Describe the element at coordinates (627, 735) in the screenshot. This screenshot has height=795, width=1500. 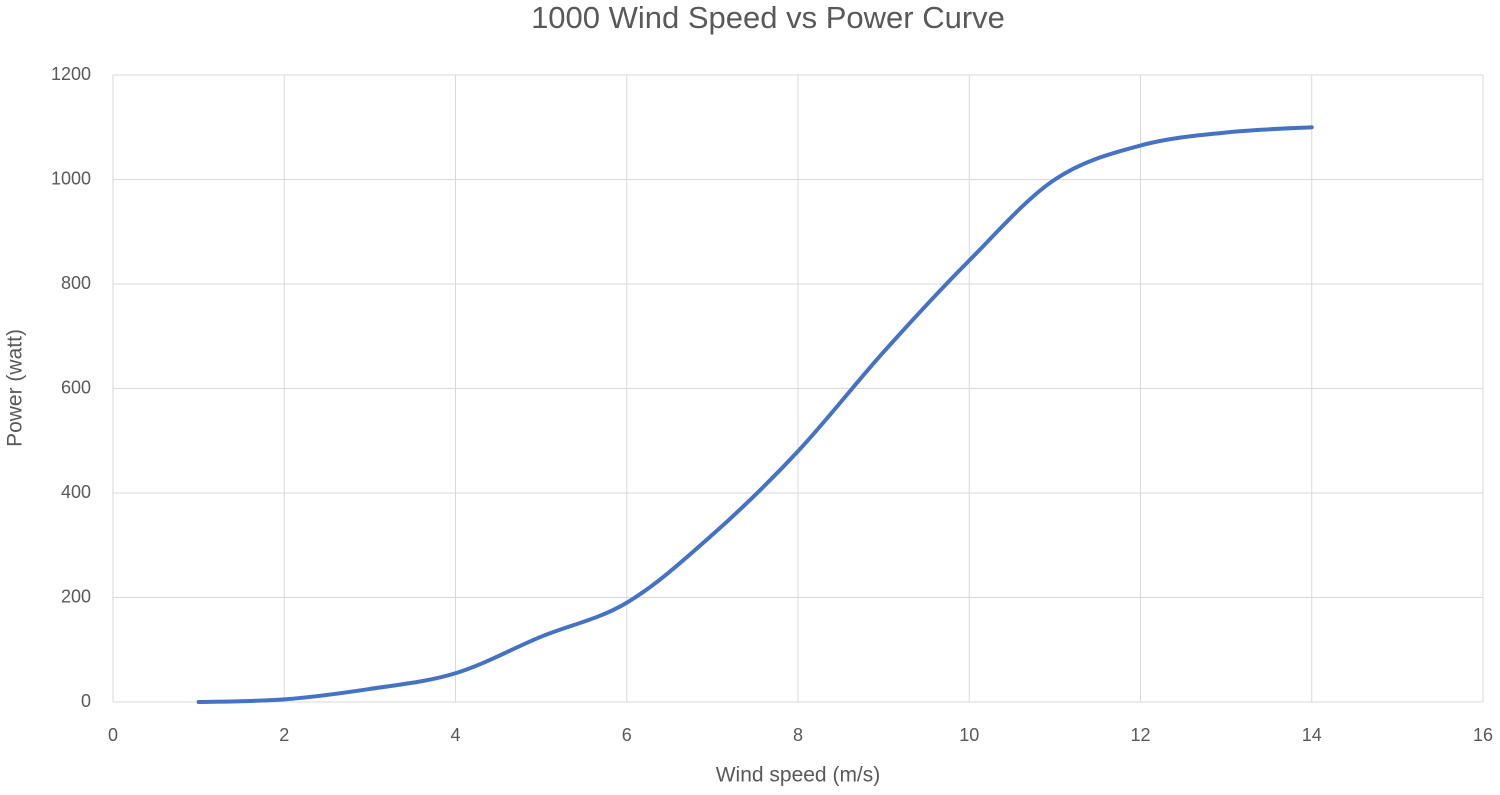
I see `x-tick-label: 6` at that location.